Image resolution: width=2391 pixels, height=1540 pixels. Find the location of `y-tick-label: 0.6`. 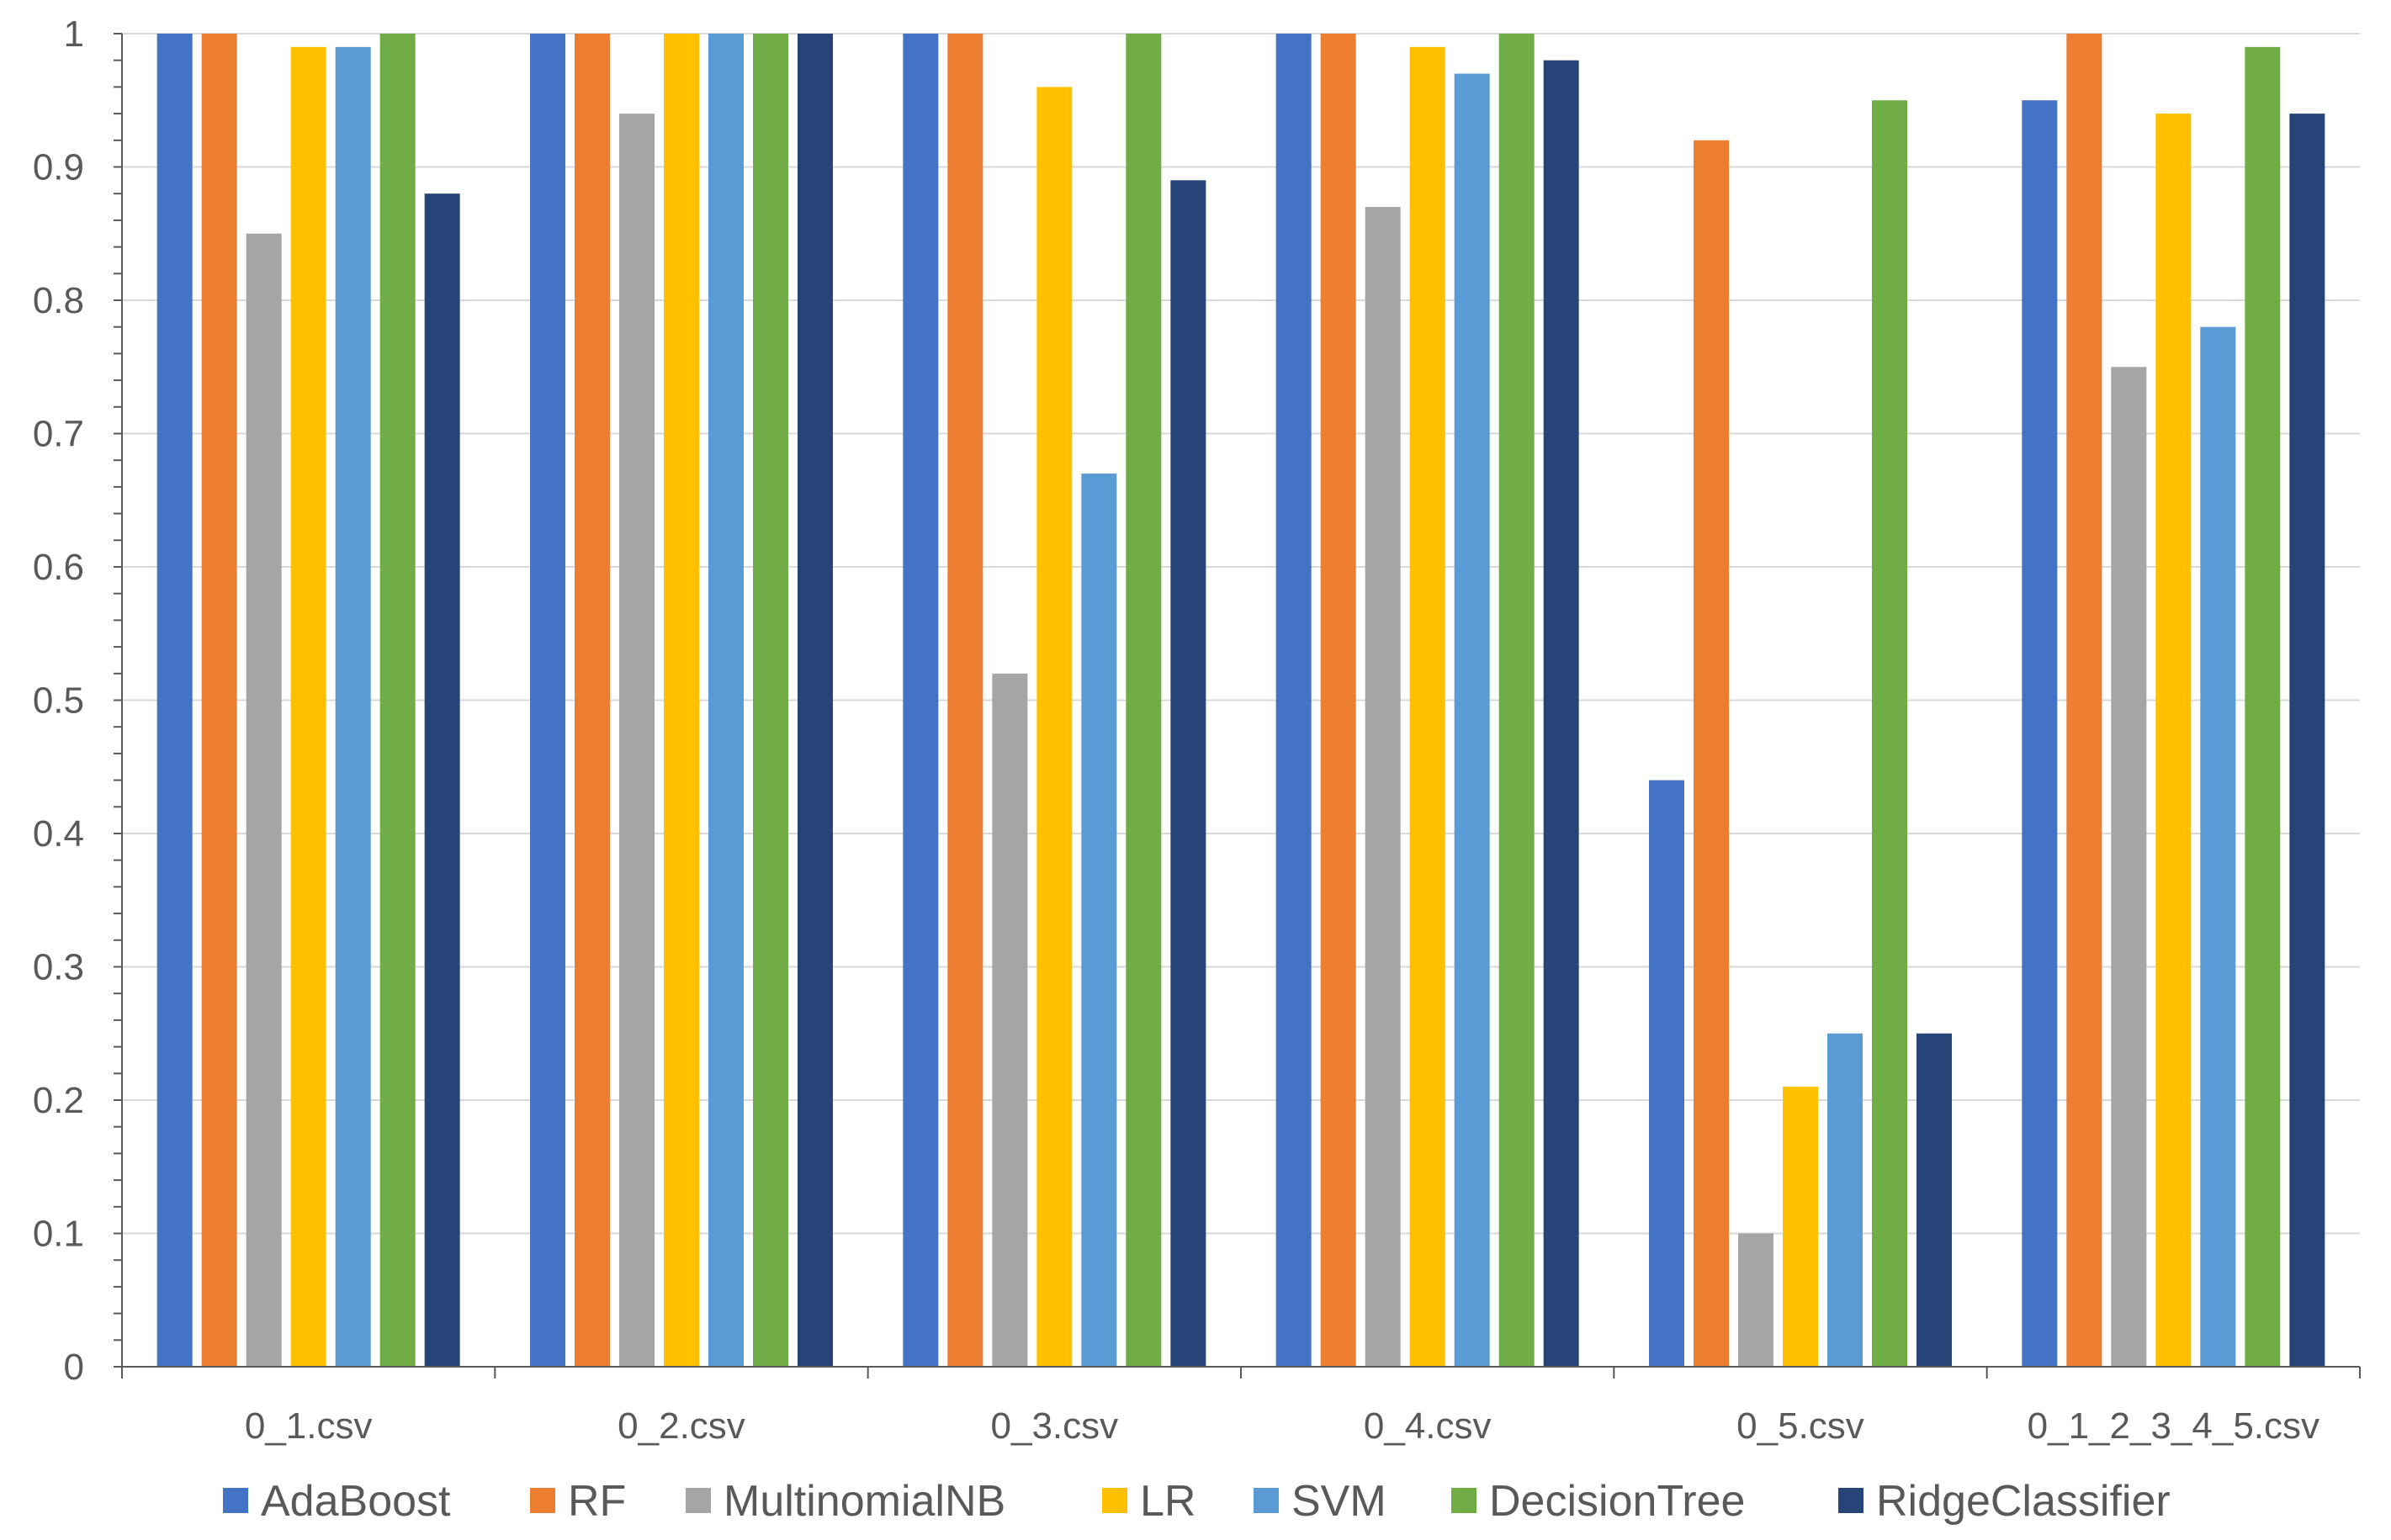

y-tick-label: 0.6 is located at coordinates (58, 567).